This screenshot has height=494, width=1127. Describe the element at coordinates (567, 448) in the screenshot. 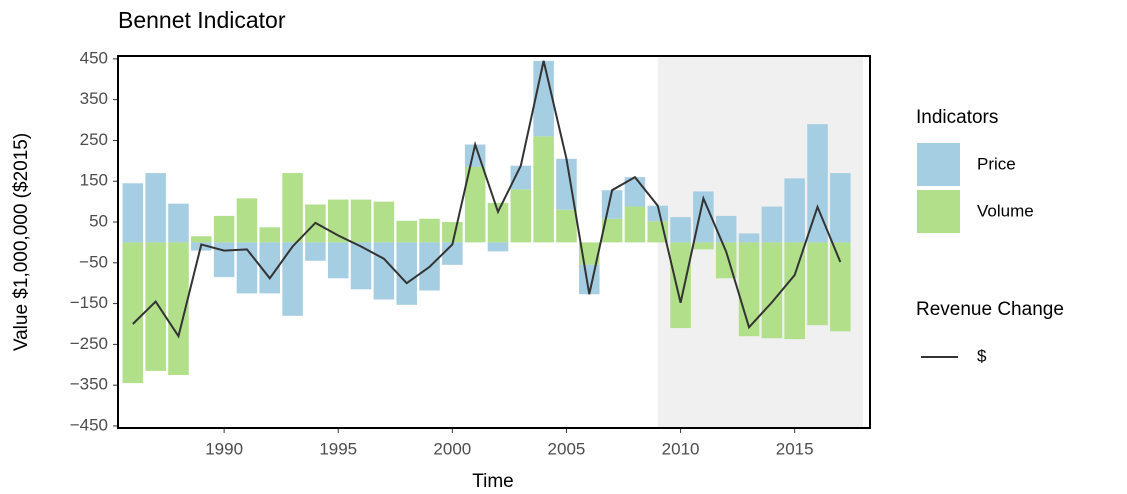

I see `x-tick-label: 2005` at that location.